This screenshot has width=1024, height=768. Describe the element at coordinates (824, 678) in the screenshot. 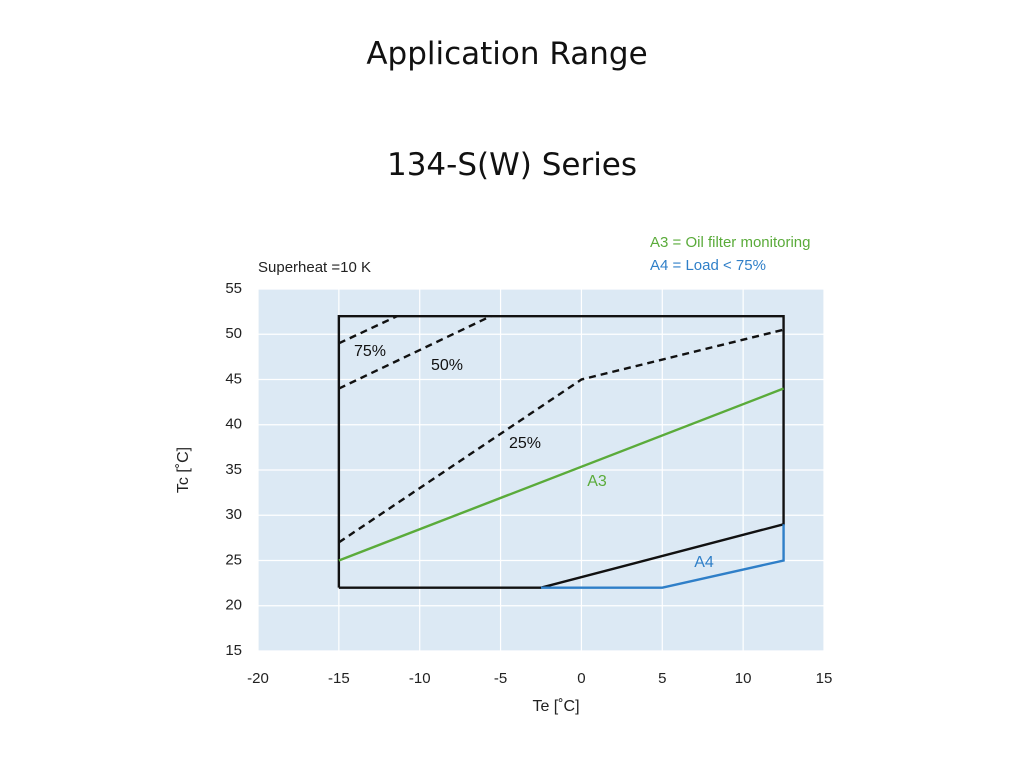

I see `x-tick-label: 15` at that location.